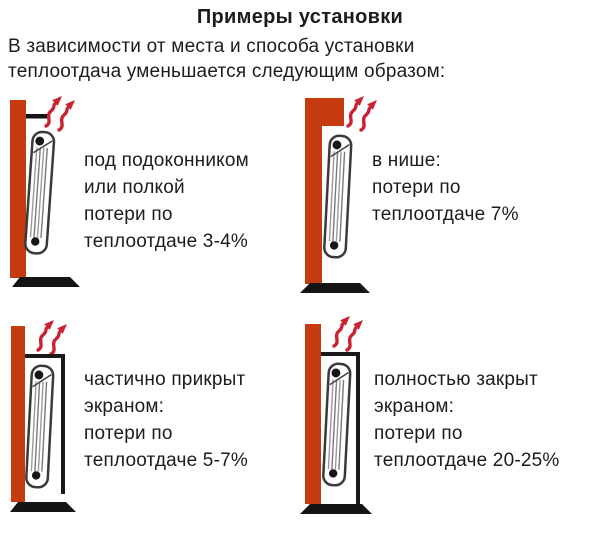 This screenshot has width=600, height=534. I want to click on windowsill, so click(38, 116).